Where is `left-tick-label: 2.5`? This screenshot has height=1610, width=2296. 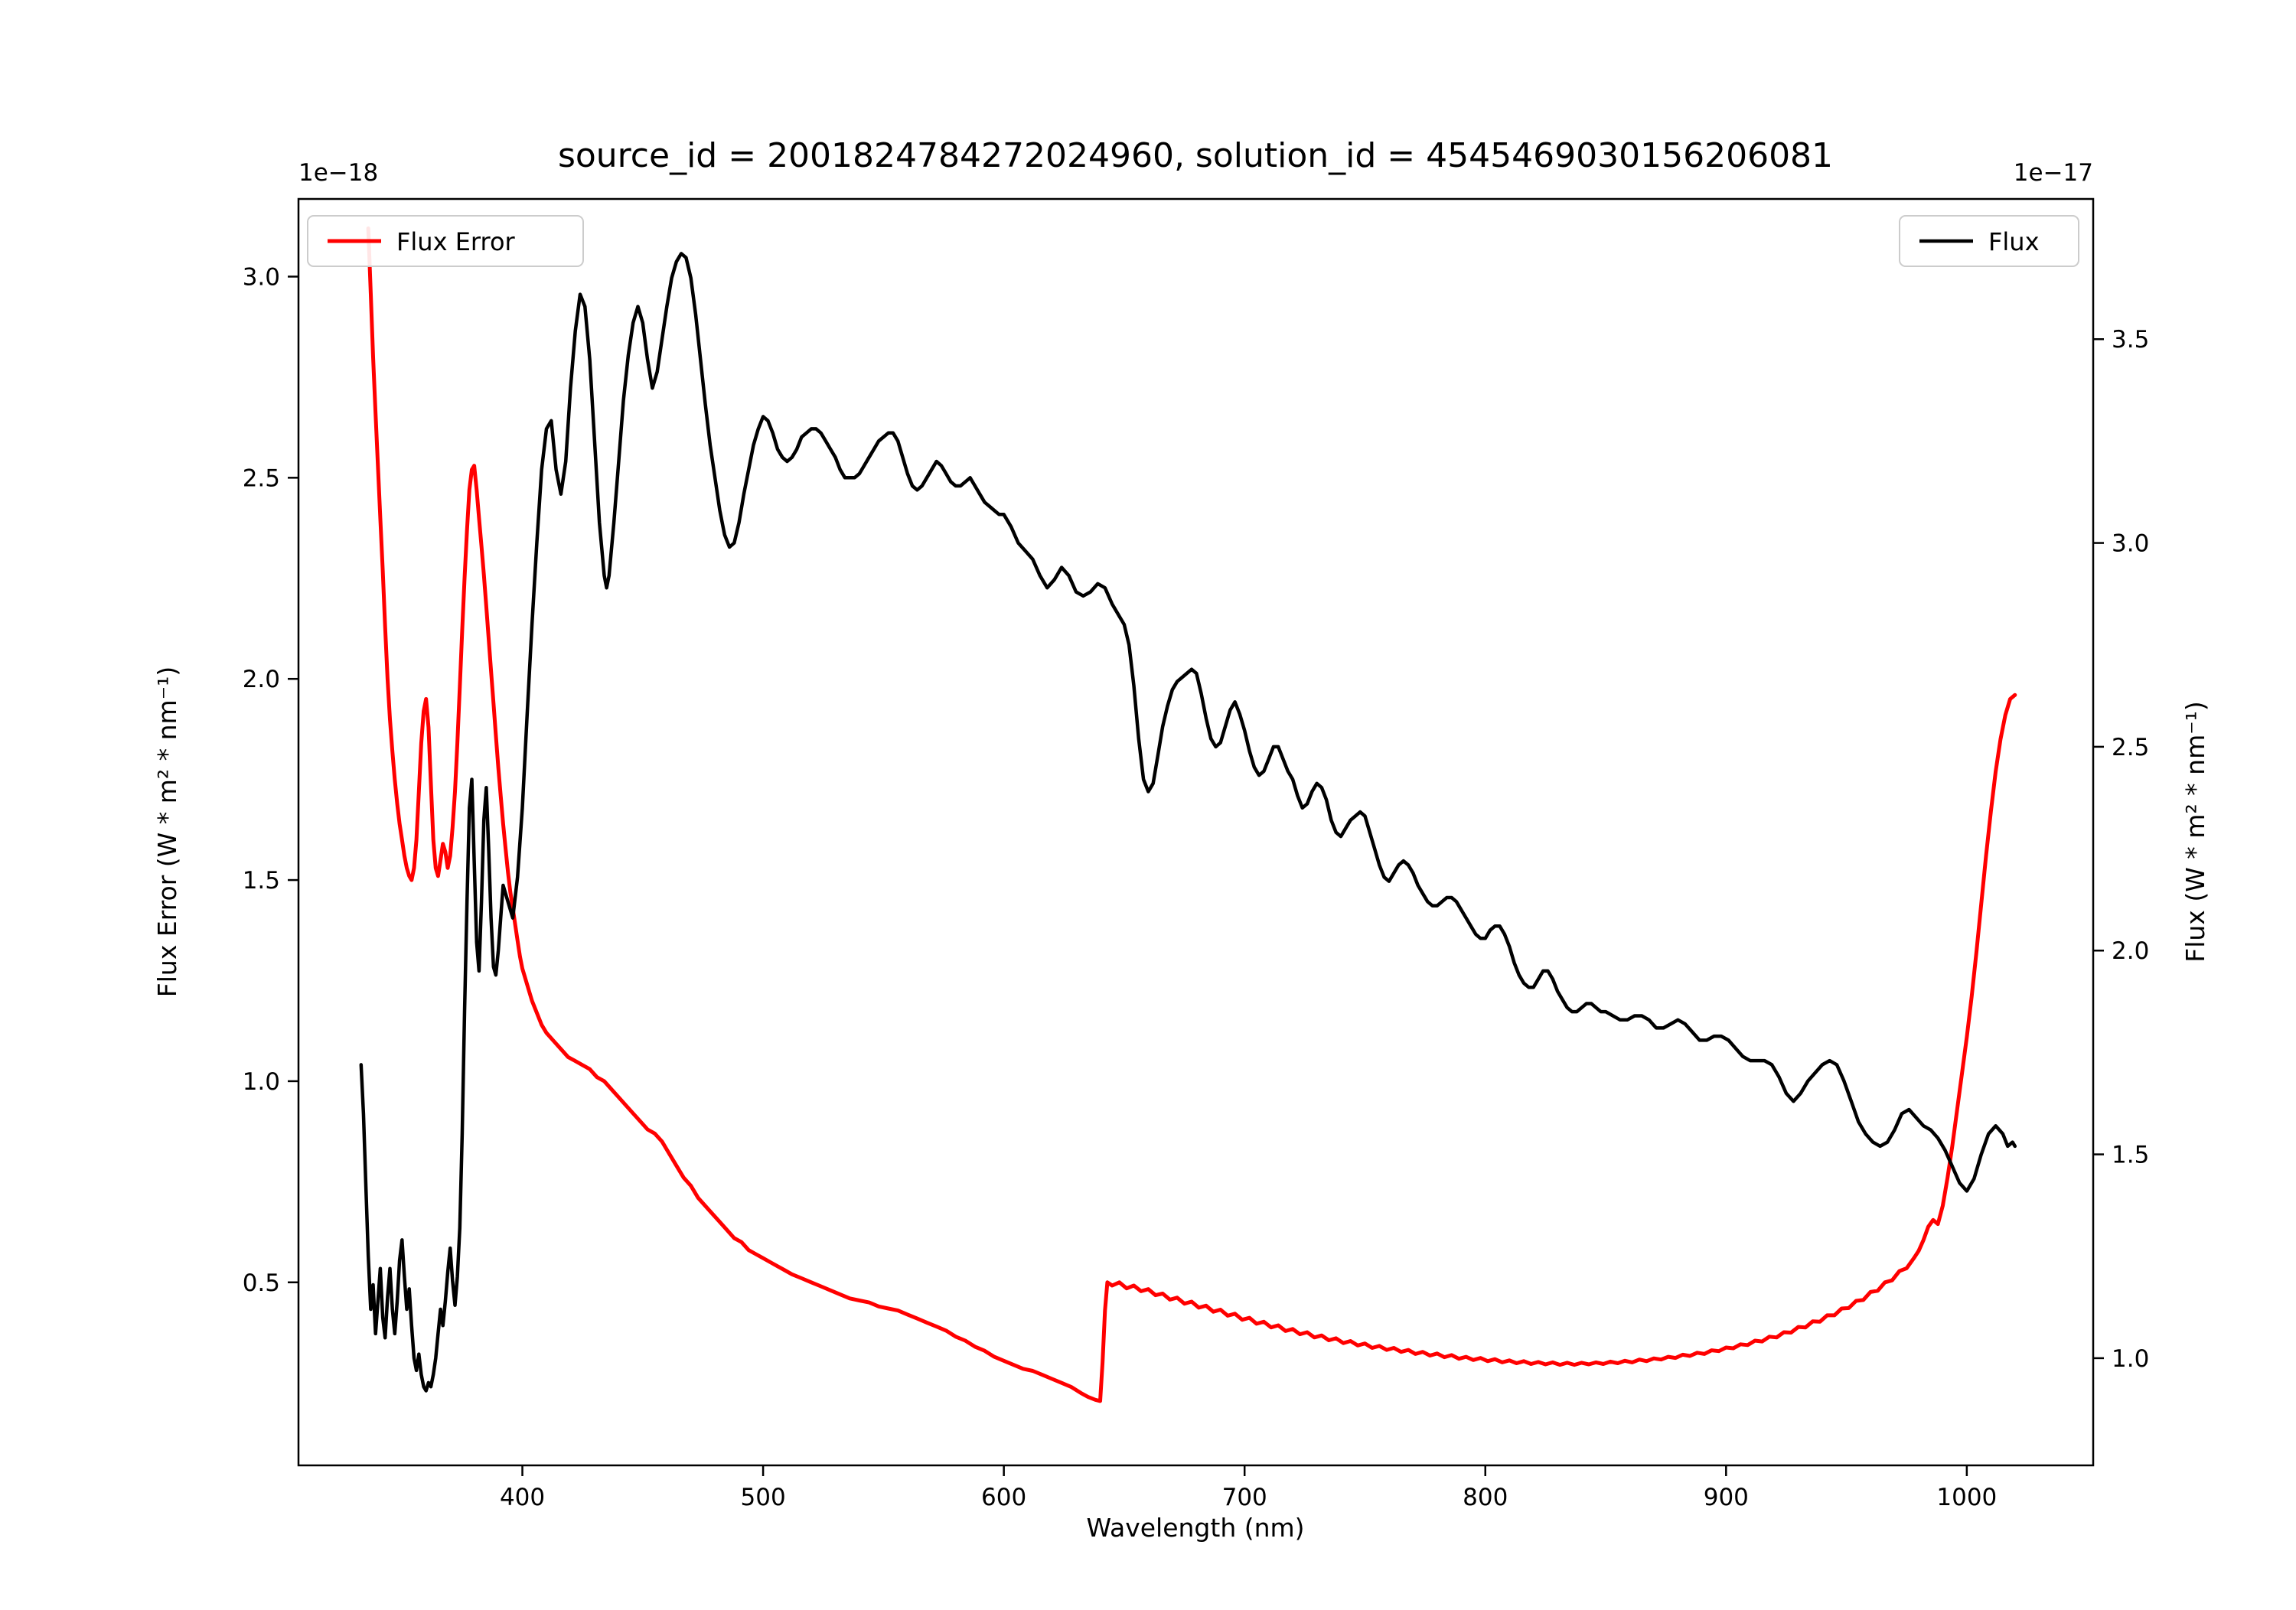 left-tick-label: 2.5 is located at coordinates (261, 478).